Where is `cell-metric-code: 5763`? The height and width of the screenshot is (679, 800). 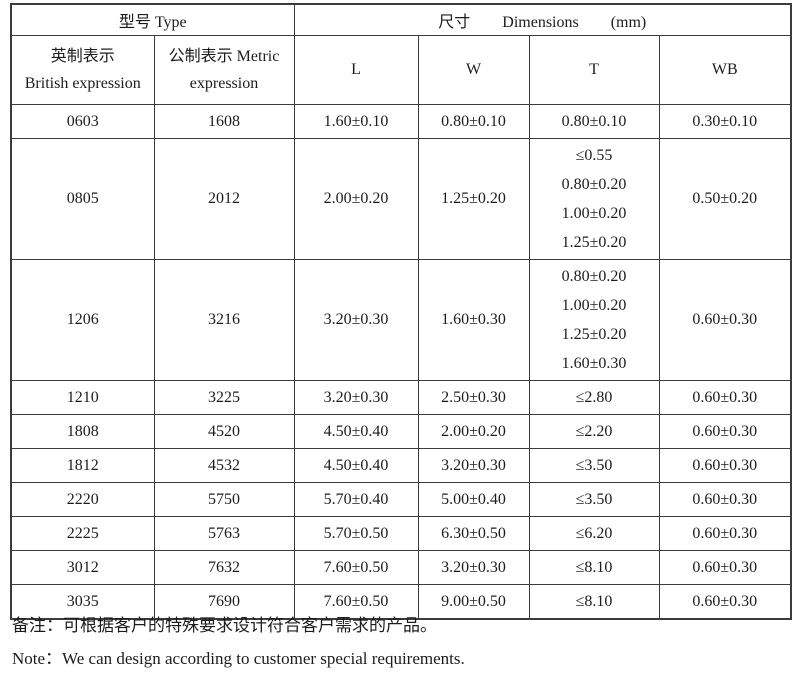 cell-metric-code: 5763 is located at coordinates (224, 533).